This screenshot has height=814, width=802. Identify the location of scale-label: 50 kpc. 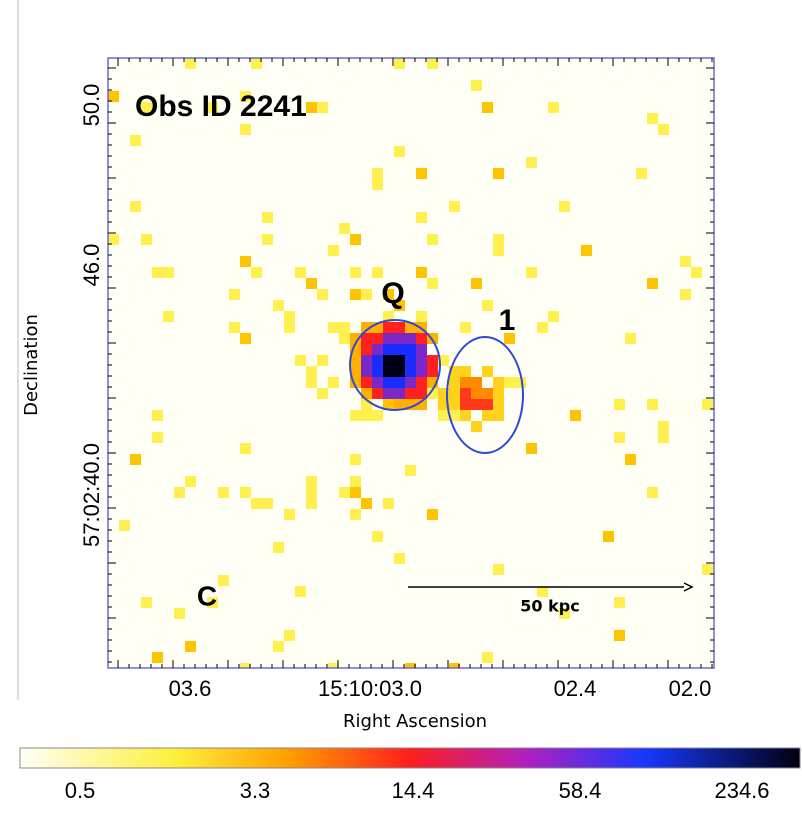
(549, 606).